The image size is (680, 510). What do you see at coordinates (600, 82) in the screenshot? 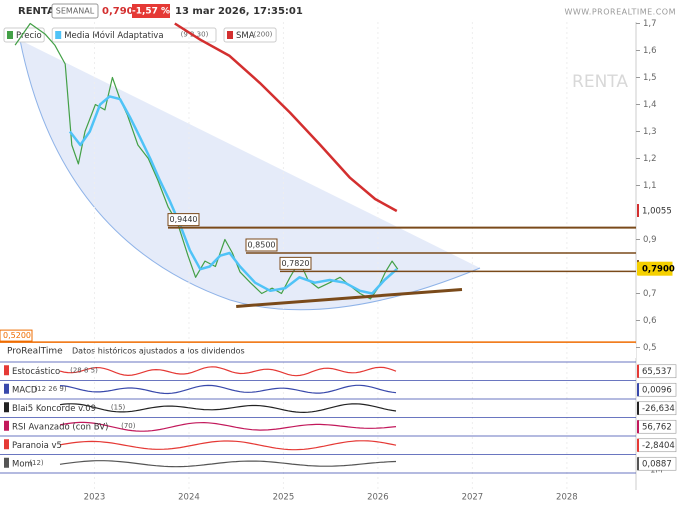
I see `watermark: RENTA` at bounding box center [600, 82].